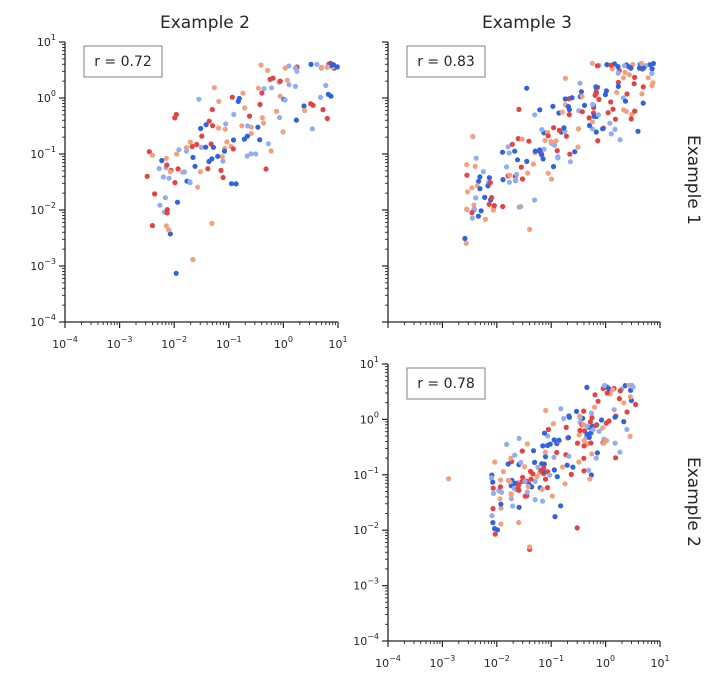  Describe the element at coordinates (446, 384) in the screenshot. I see `correlation-label: r = 0.78` at that location.